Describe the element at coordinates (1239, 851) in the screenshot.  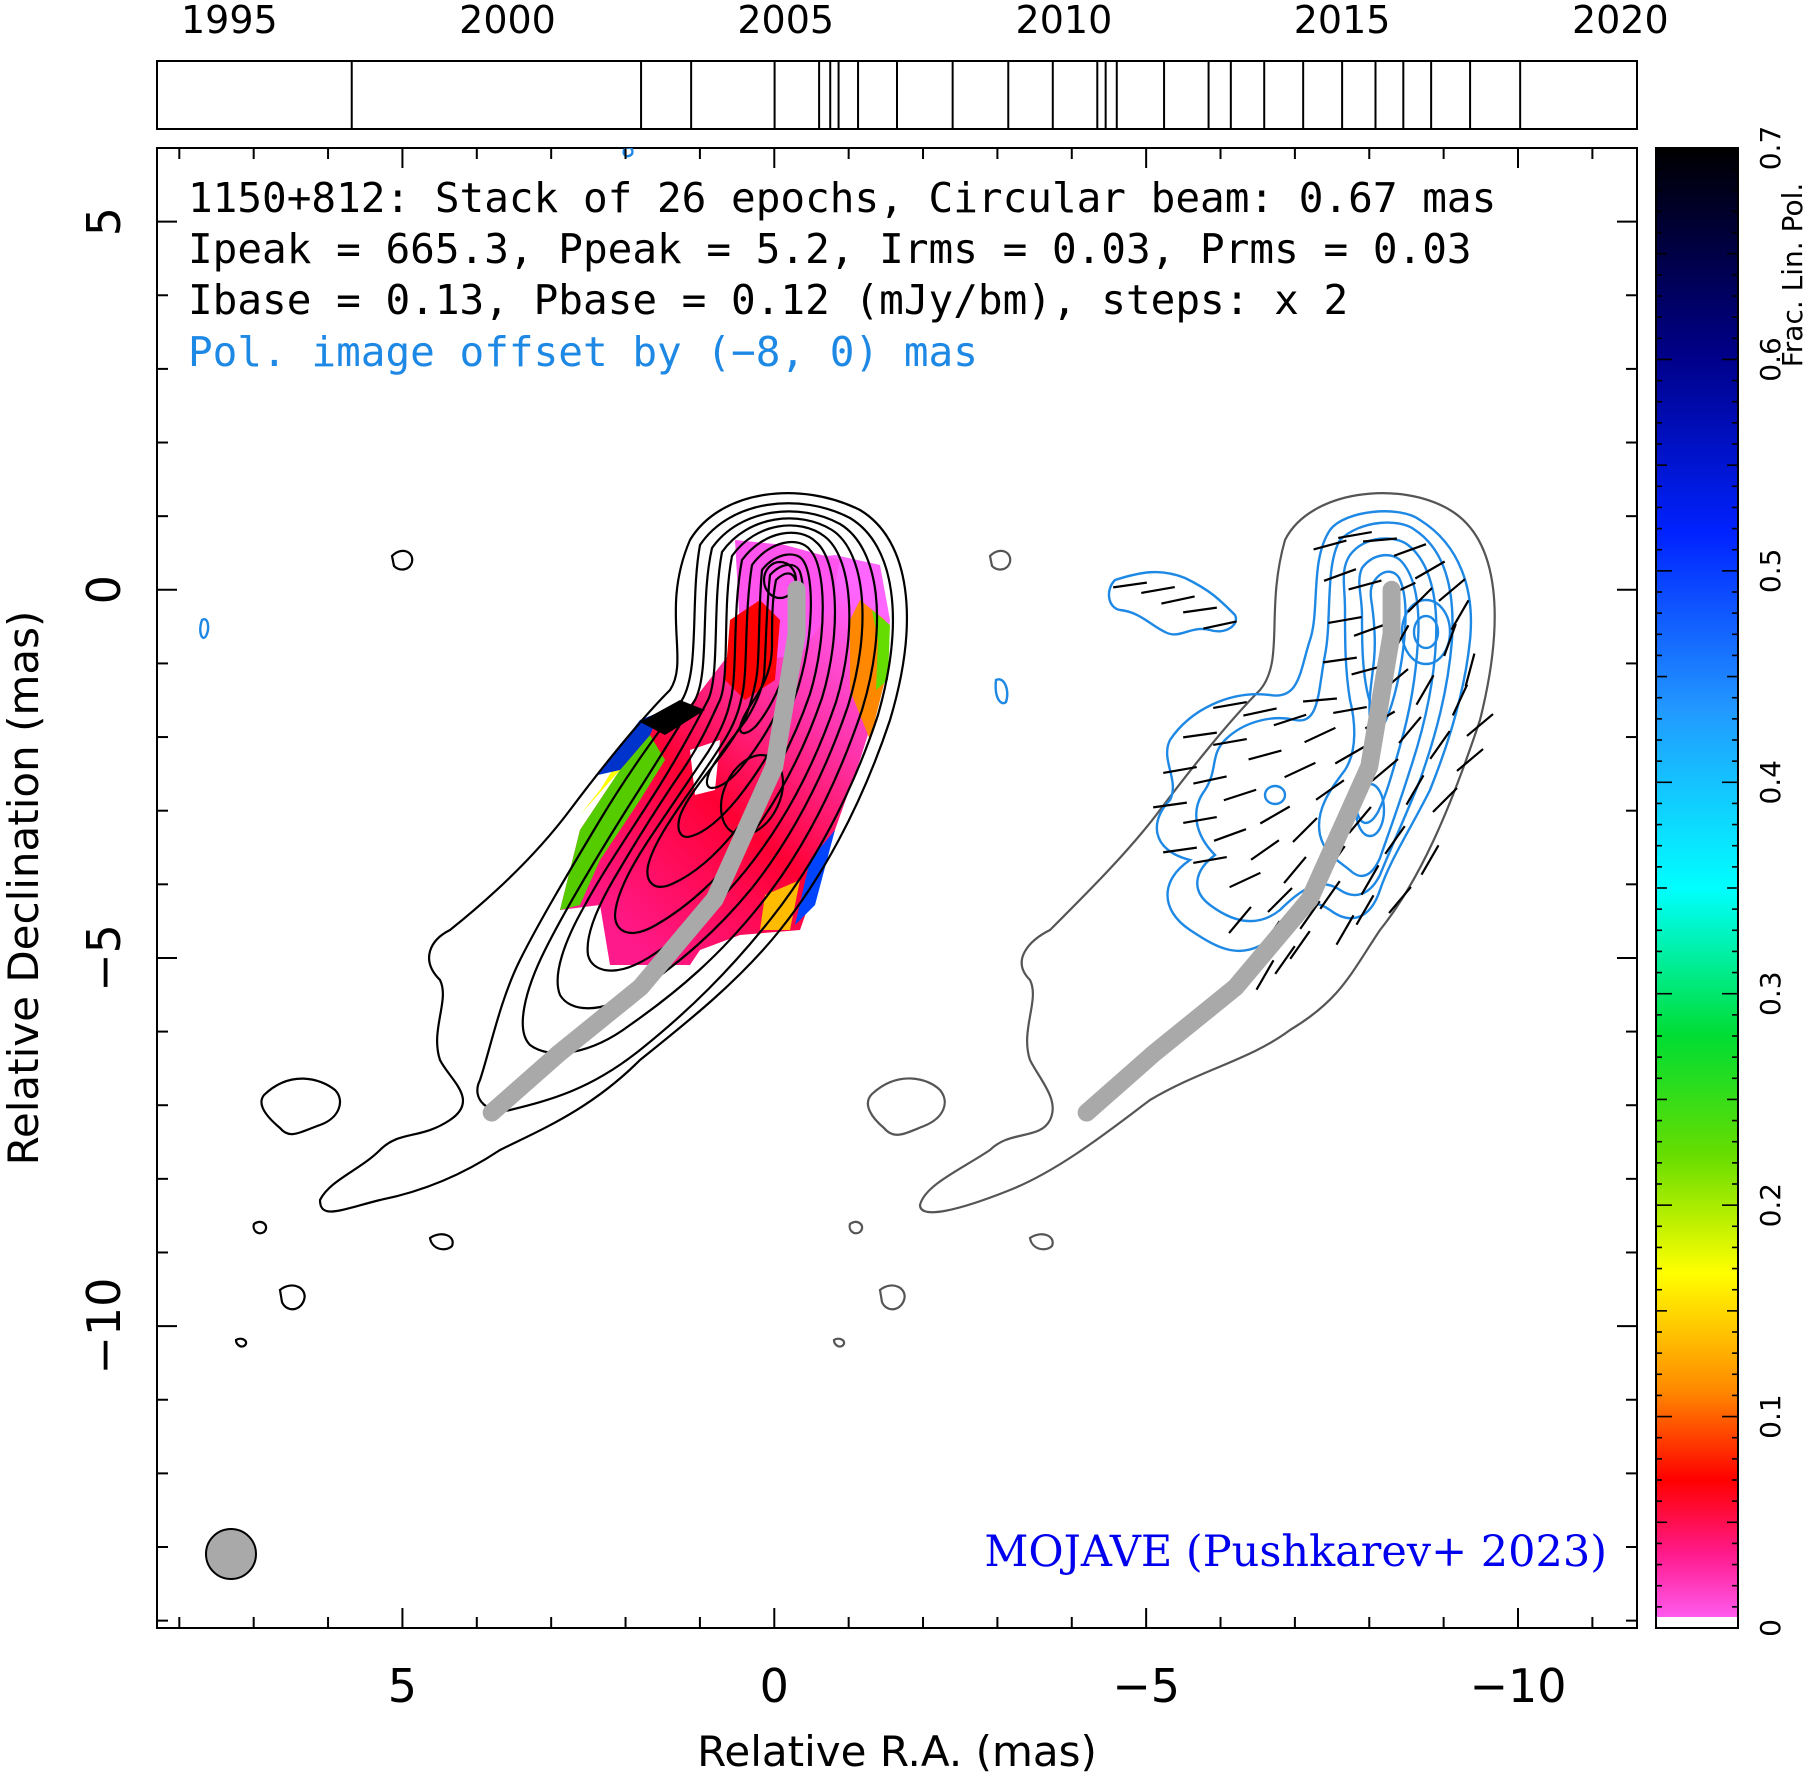
I see `ridge-line-right` at that location.